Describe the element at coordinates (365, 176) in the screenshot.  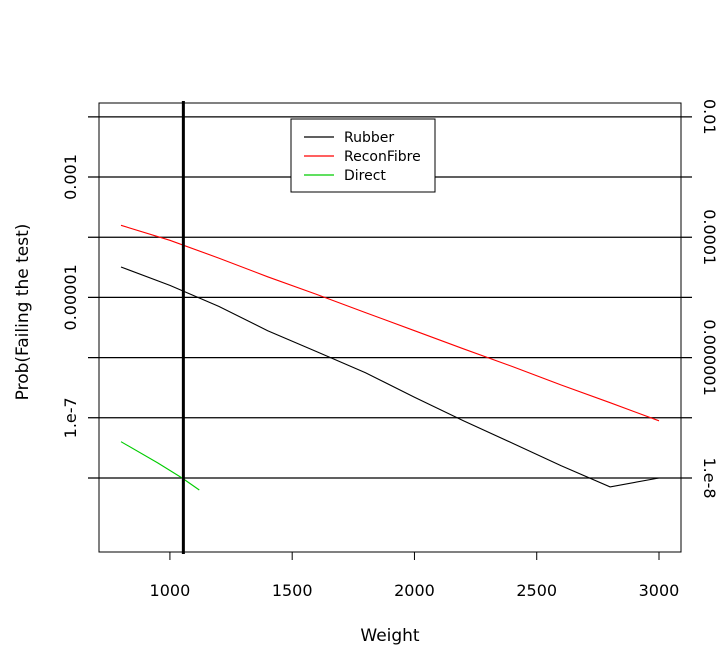
I see `legend-label-direct: Direct` at that location.